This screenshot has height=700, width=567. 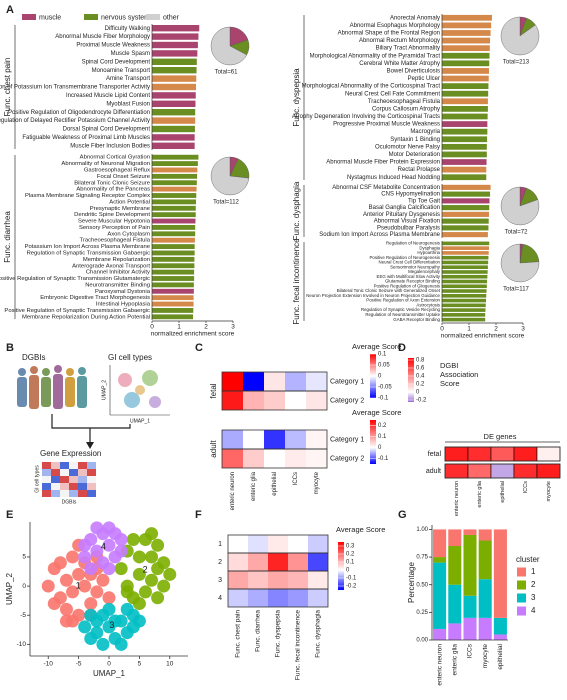 I want to click on column-label: Func. fecal incontinence, so click(x=298, y=645).